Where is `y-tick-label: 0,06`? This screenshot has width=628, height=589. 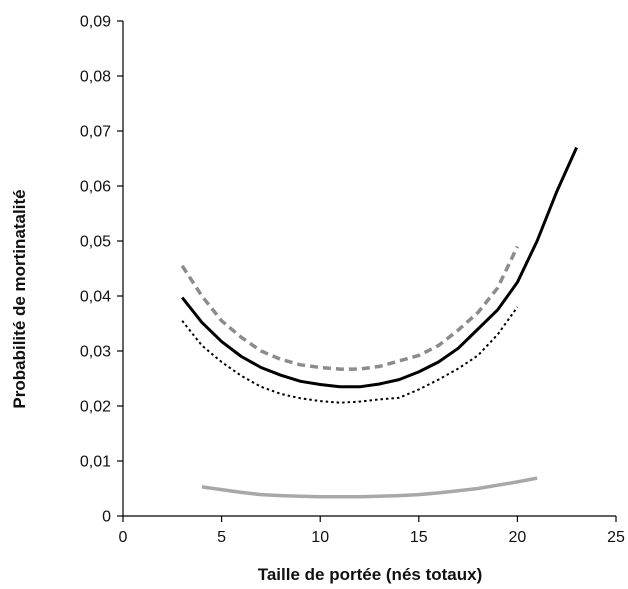 y-tick-label: 0,06 is located at coordinates (95, 187).